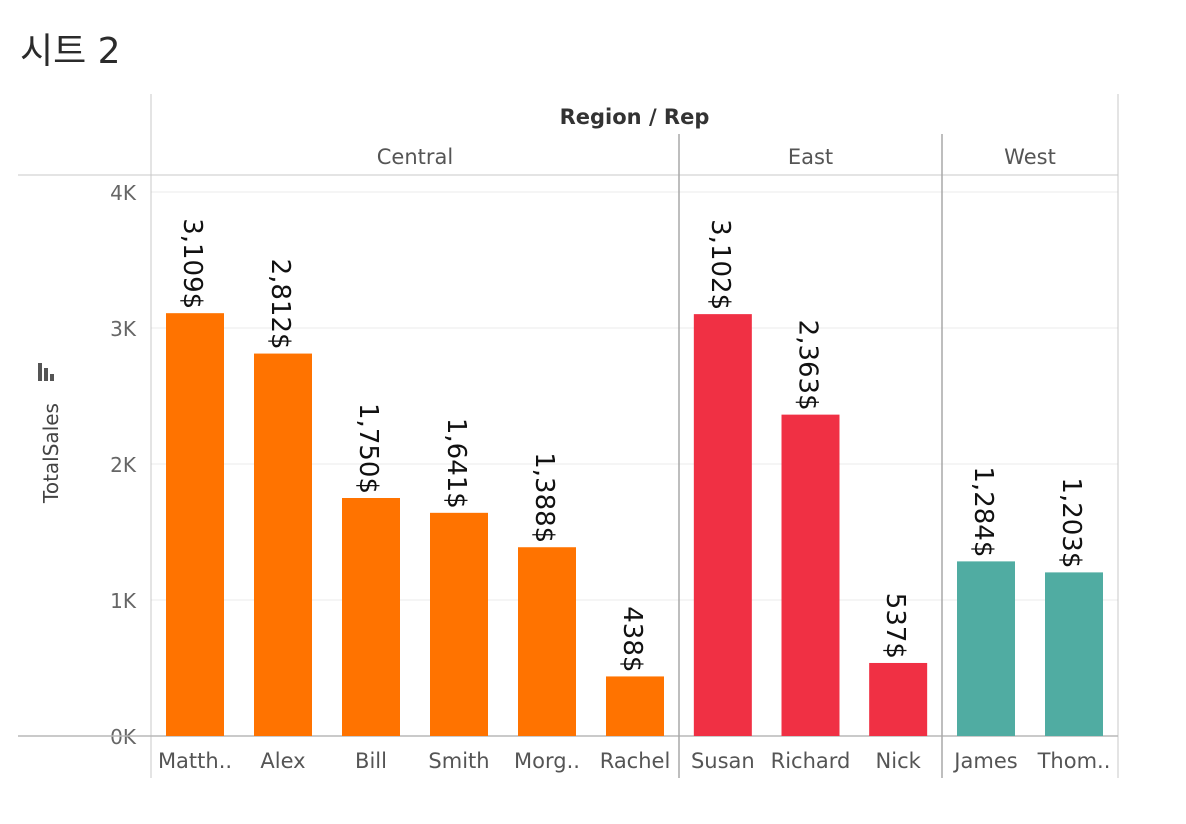  I want to click on data-label: 537$, so click(895, 626).